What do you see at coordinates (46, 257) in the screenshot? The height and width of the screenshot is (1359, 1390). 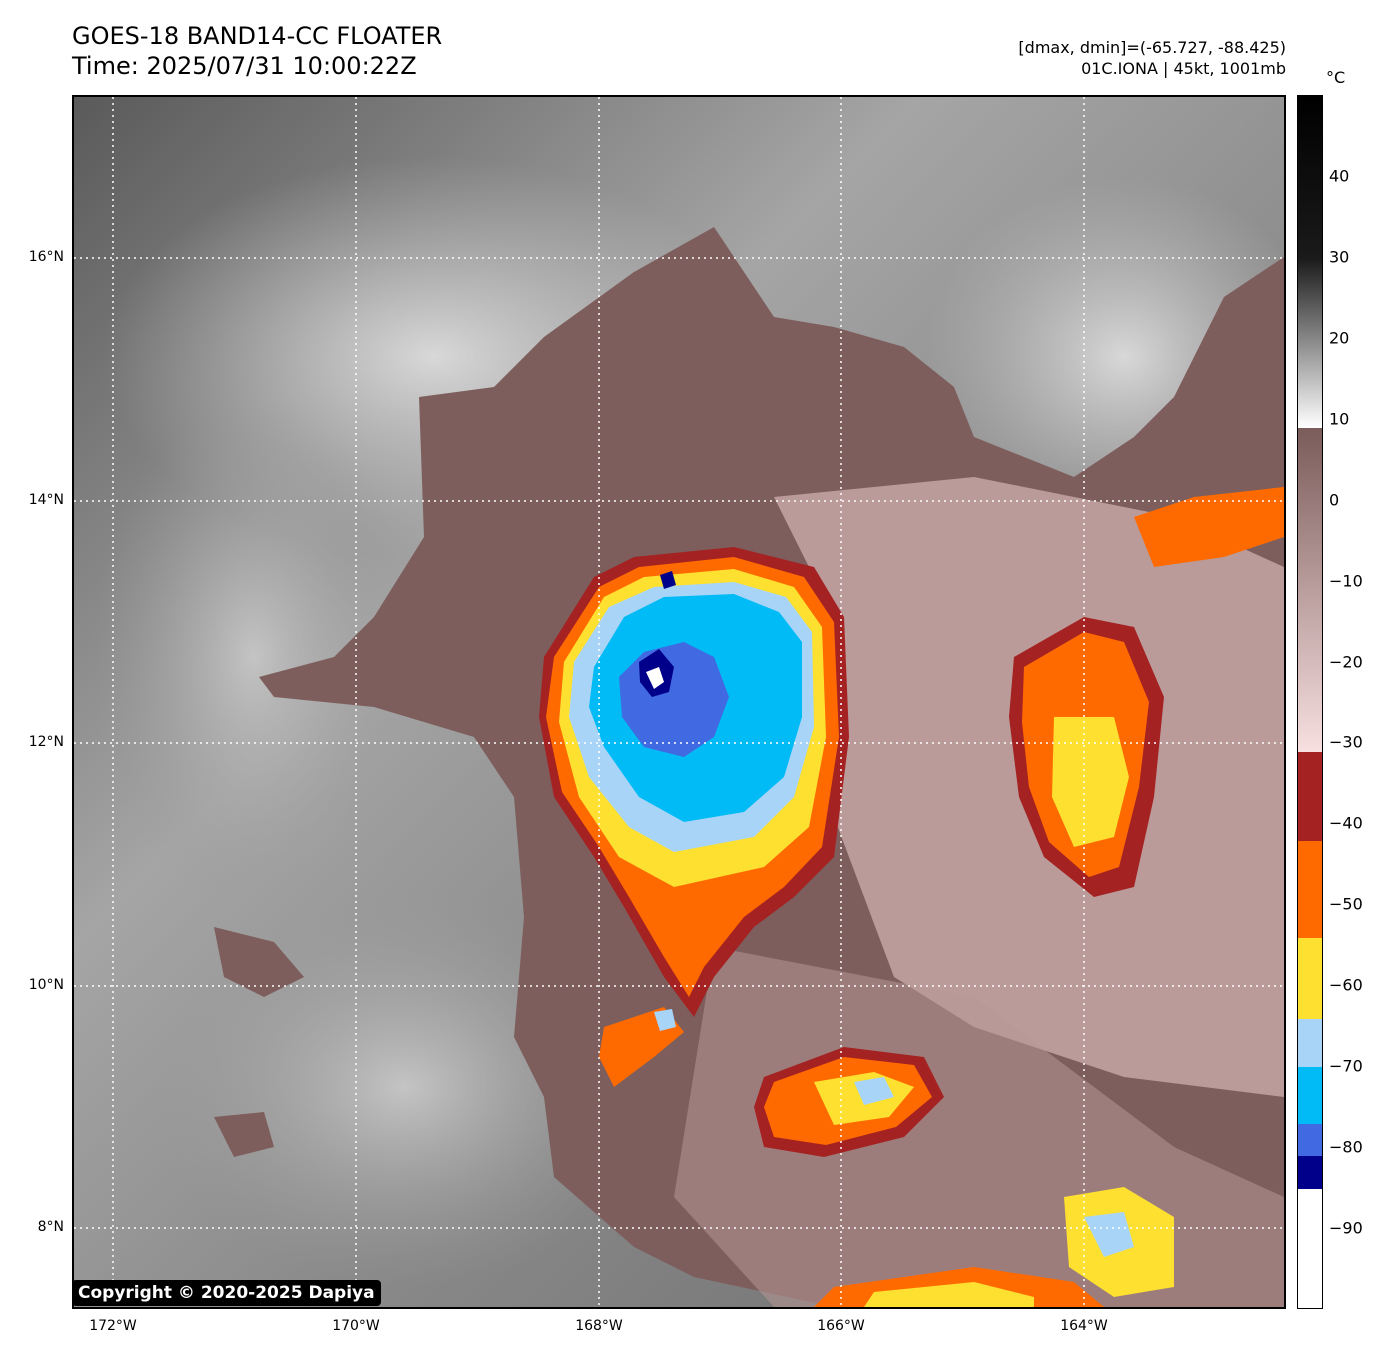 I see `lat-label-16n: 16°N` at bounding box center [46, 257].